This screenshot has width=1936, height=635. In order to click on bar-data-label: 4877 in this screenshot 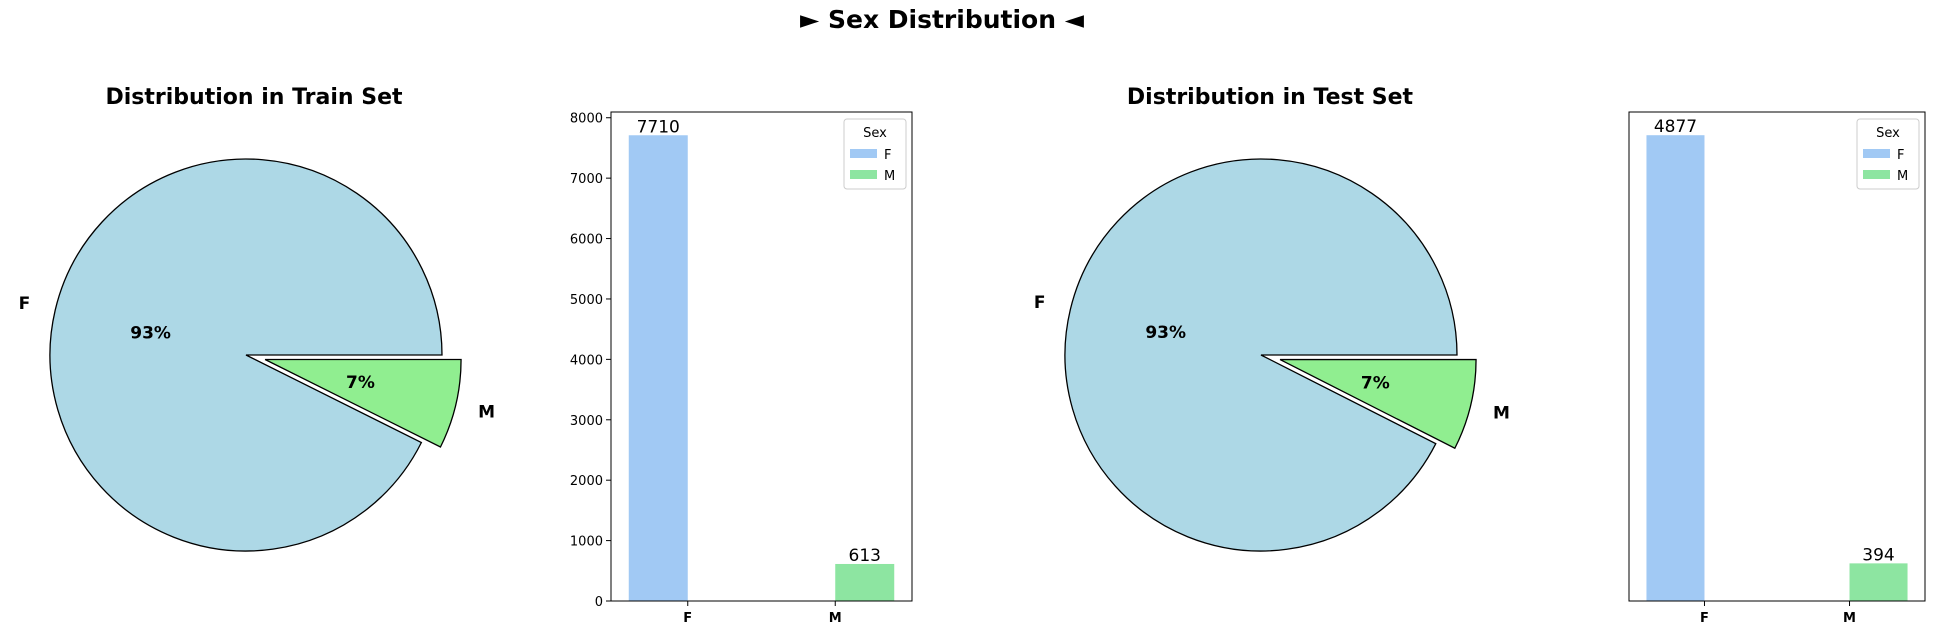, I will do `click(1675, 127)`.